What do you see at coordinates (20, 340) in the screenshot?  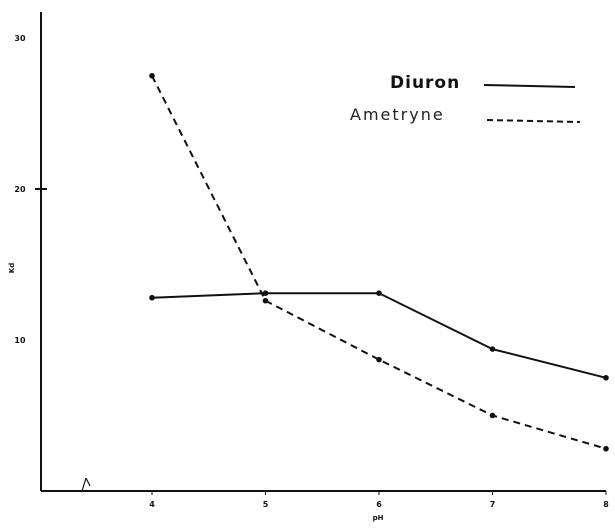 I see `y-tick-label-10: 10` at bounding box center [20, 340].